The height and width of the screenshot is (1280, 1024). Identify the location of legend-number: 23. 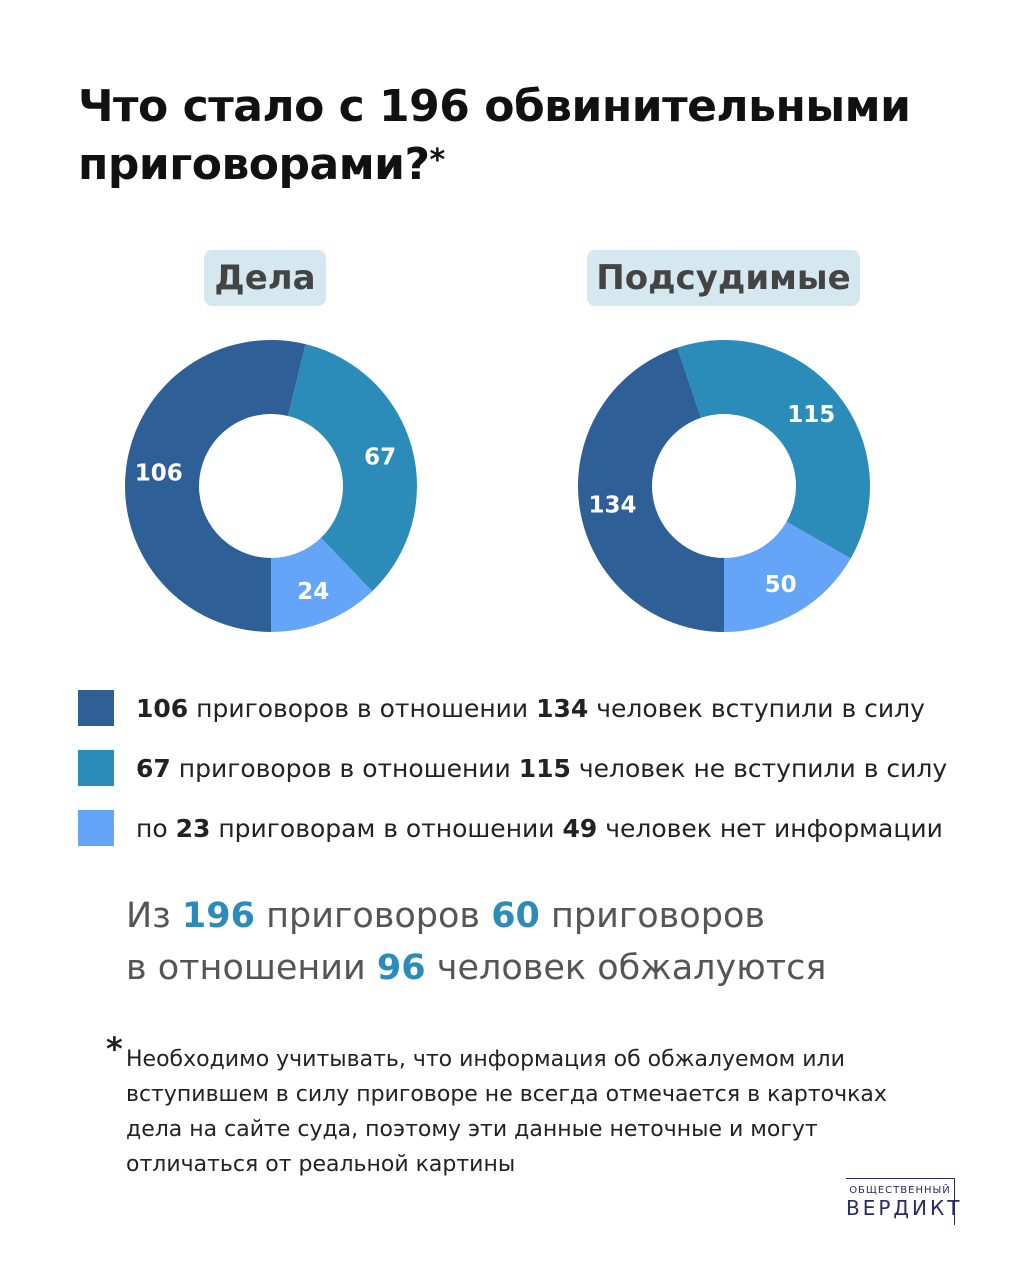
(193, 828).